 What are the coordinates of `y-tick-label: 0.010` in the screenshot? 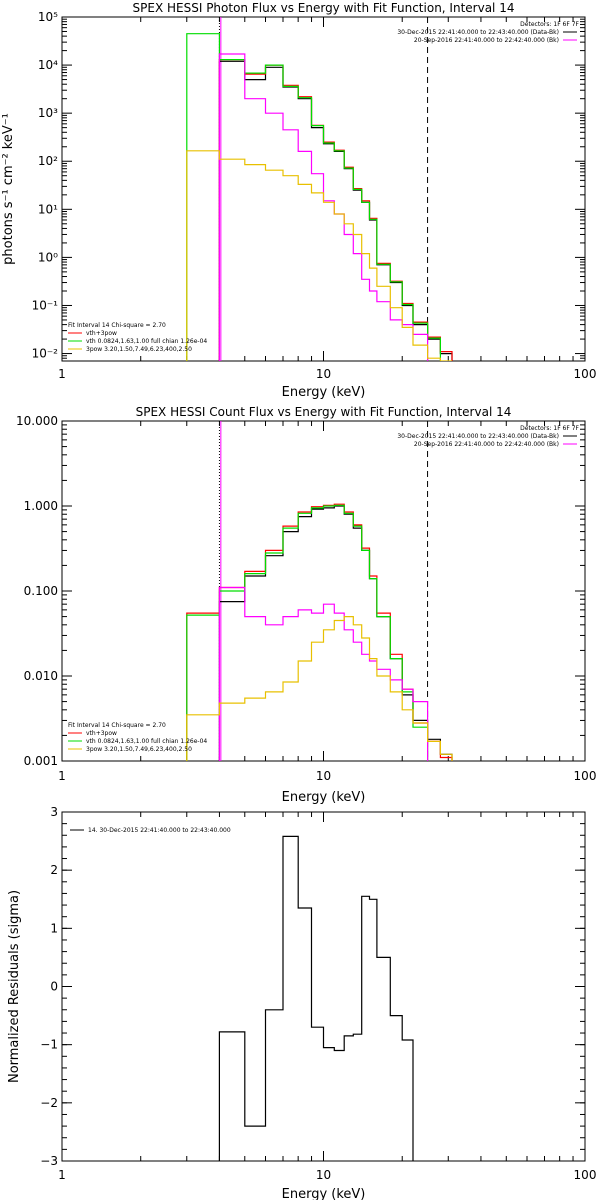 It's located at (41, 676).